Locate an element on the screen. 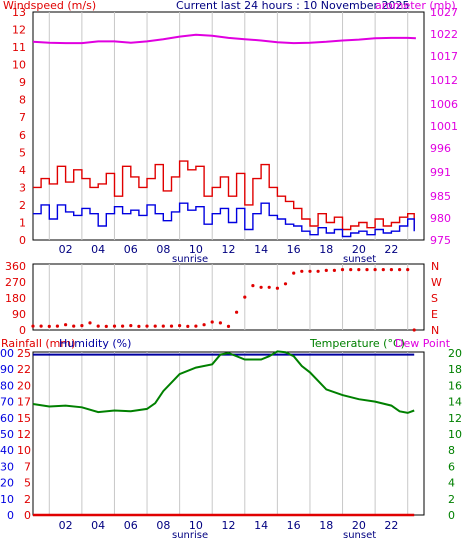  compass-tick-label: E is located at coordinates (434, 314).